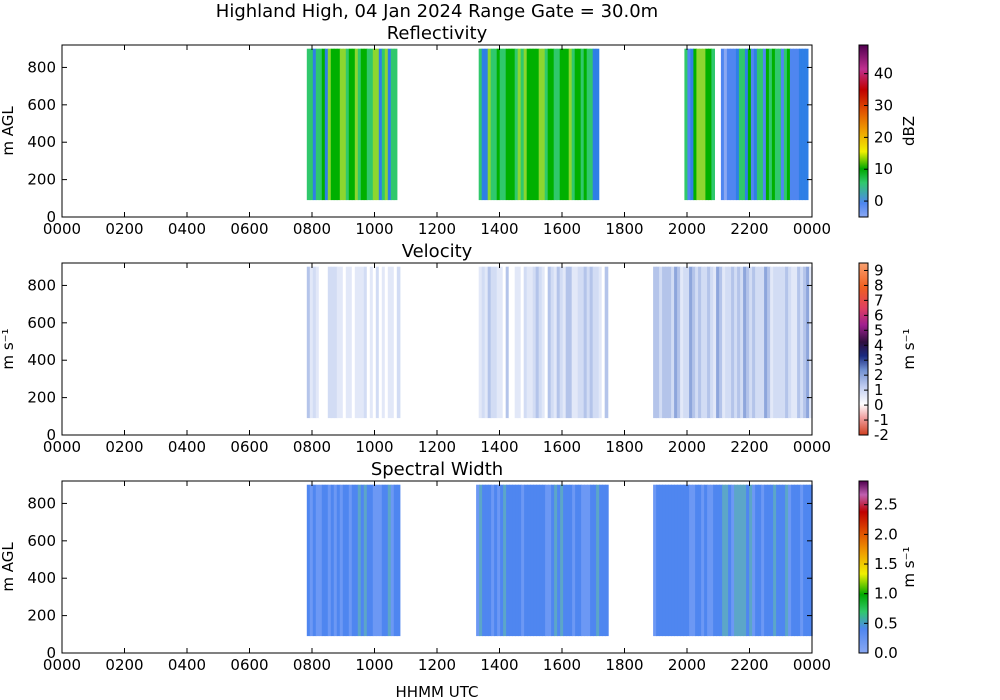 The width and height of the screenshot is (1000, 700). I want to click on y-tick-label: 200, so click(41, 398).